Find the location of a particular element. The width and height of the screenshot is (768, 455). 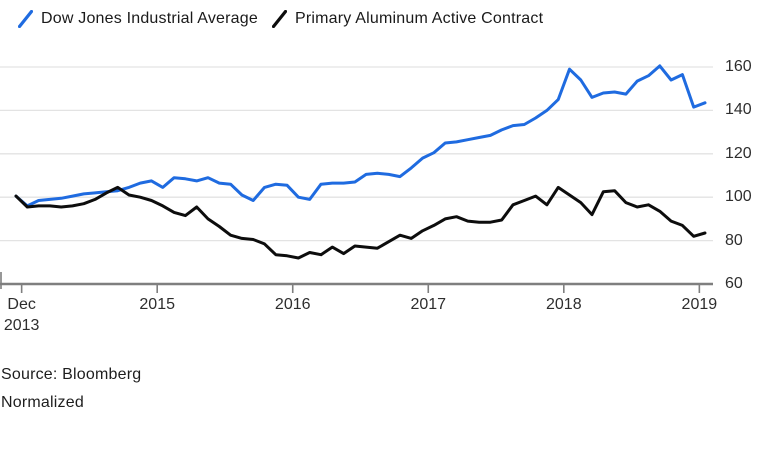

x-axis-label: Dec 2013 is located at coordinates (21, 315).